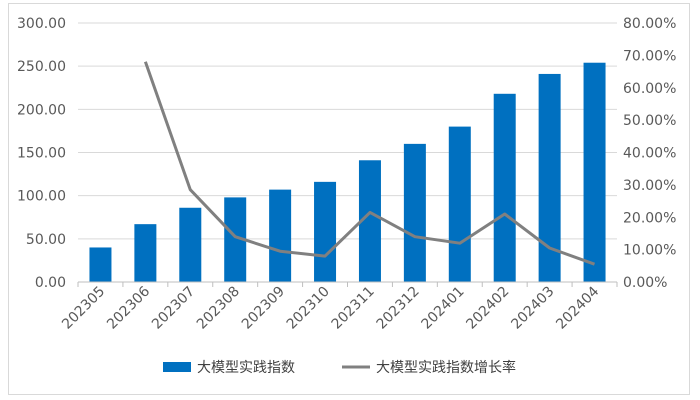 Image resolution: width=700 pixels, height=400 pixels. What do you see at coordinates (443, 308) in the screenshot?
I see `x-tick-label: 202401` at bounding box center [443, 308].